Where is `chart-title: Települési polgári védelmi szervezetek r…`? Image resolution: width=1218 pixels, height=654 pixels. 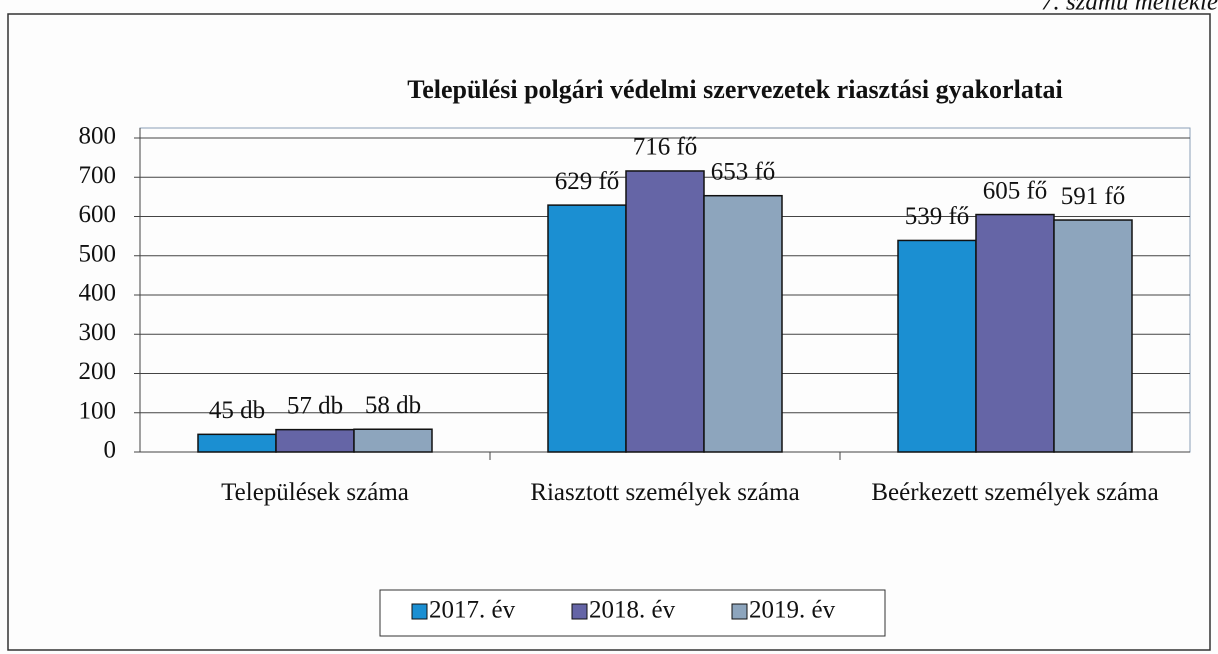
chart-title: Települési polgári védelmi szervezetek r… is located at coordinates (734, 89).